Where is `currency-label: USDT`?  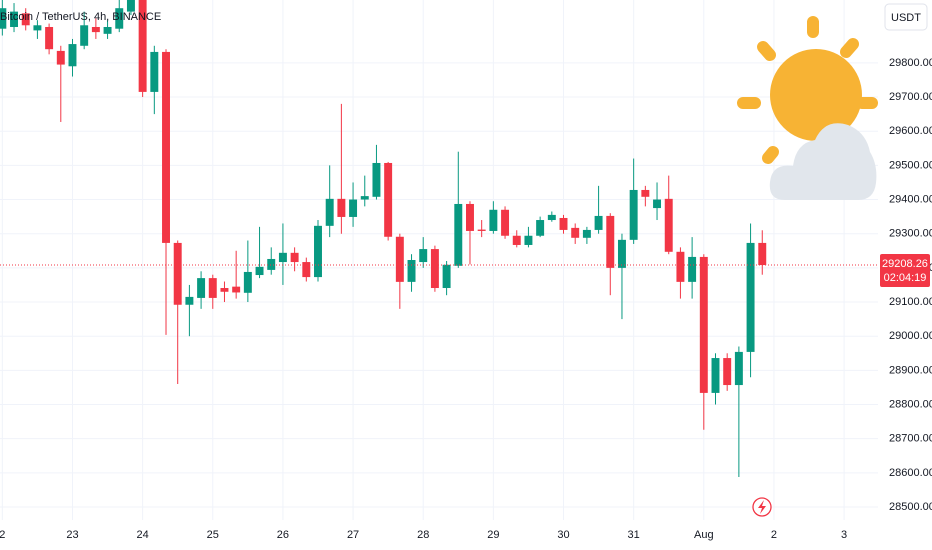 currency-label: USDT is located at coordinates (906, 18).